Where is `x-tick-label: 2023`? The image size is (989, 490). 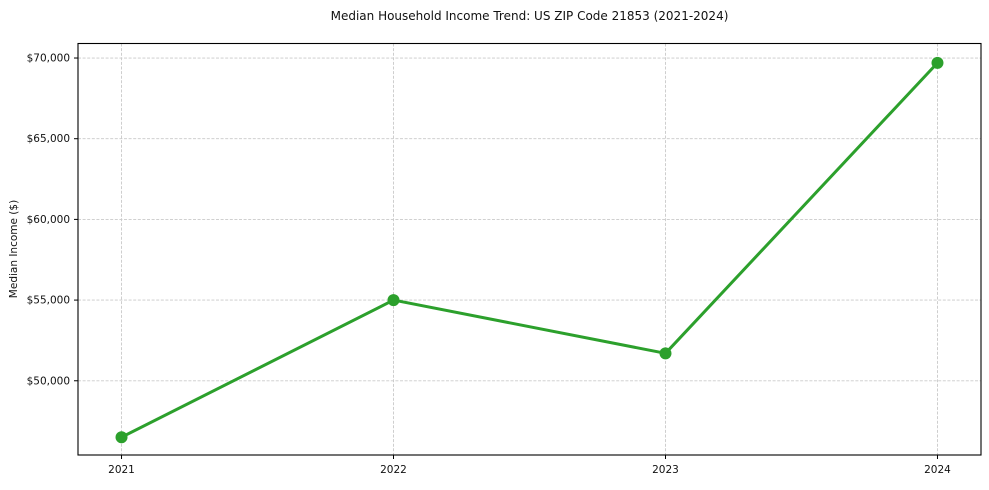 x-tick-label: 2023 is located at coordinates (665, 470).